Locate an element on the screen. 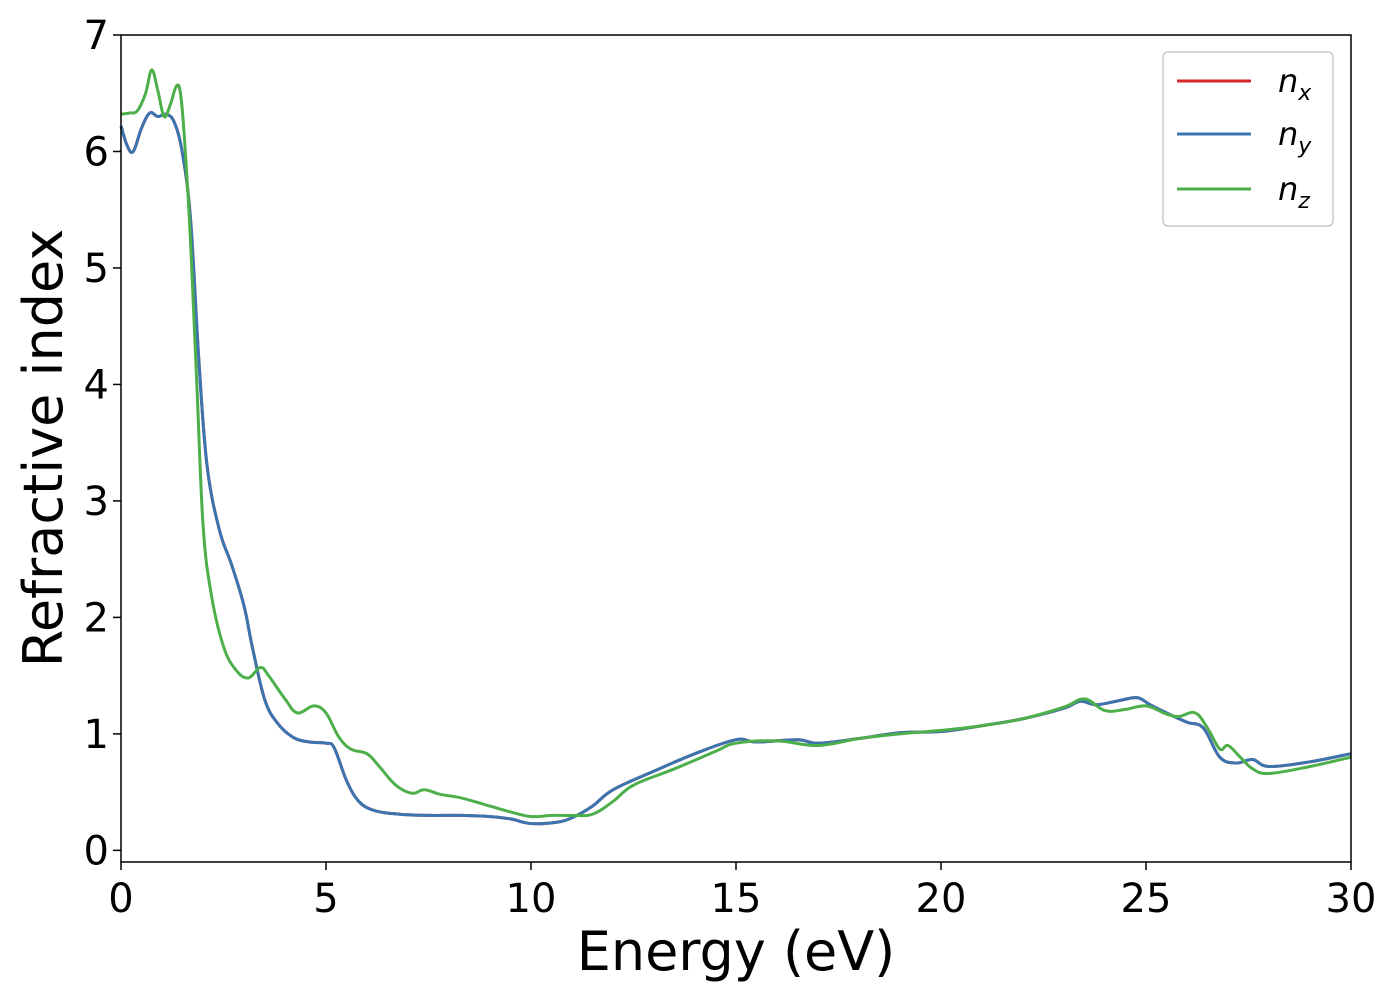 The height and width of the screenshot is (1000, 1400). x-tick-label: 5 is located at coordinates (325, 899).